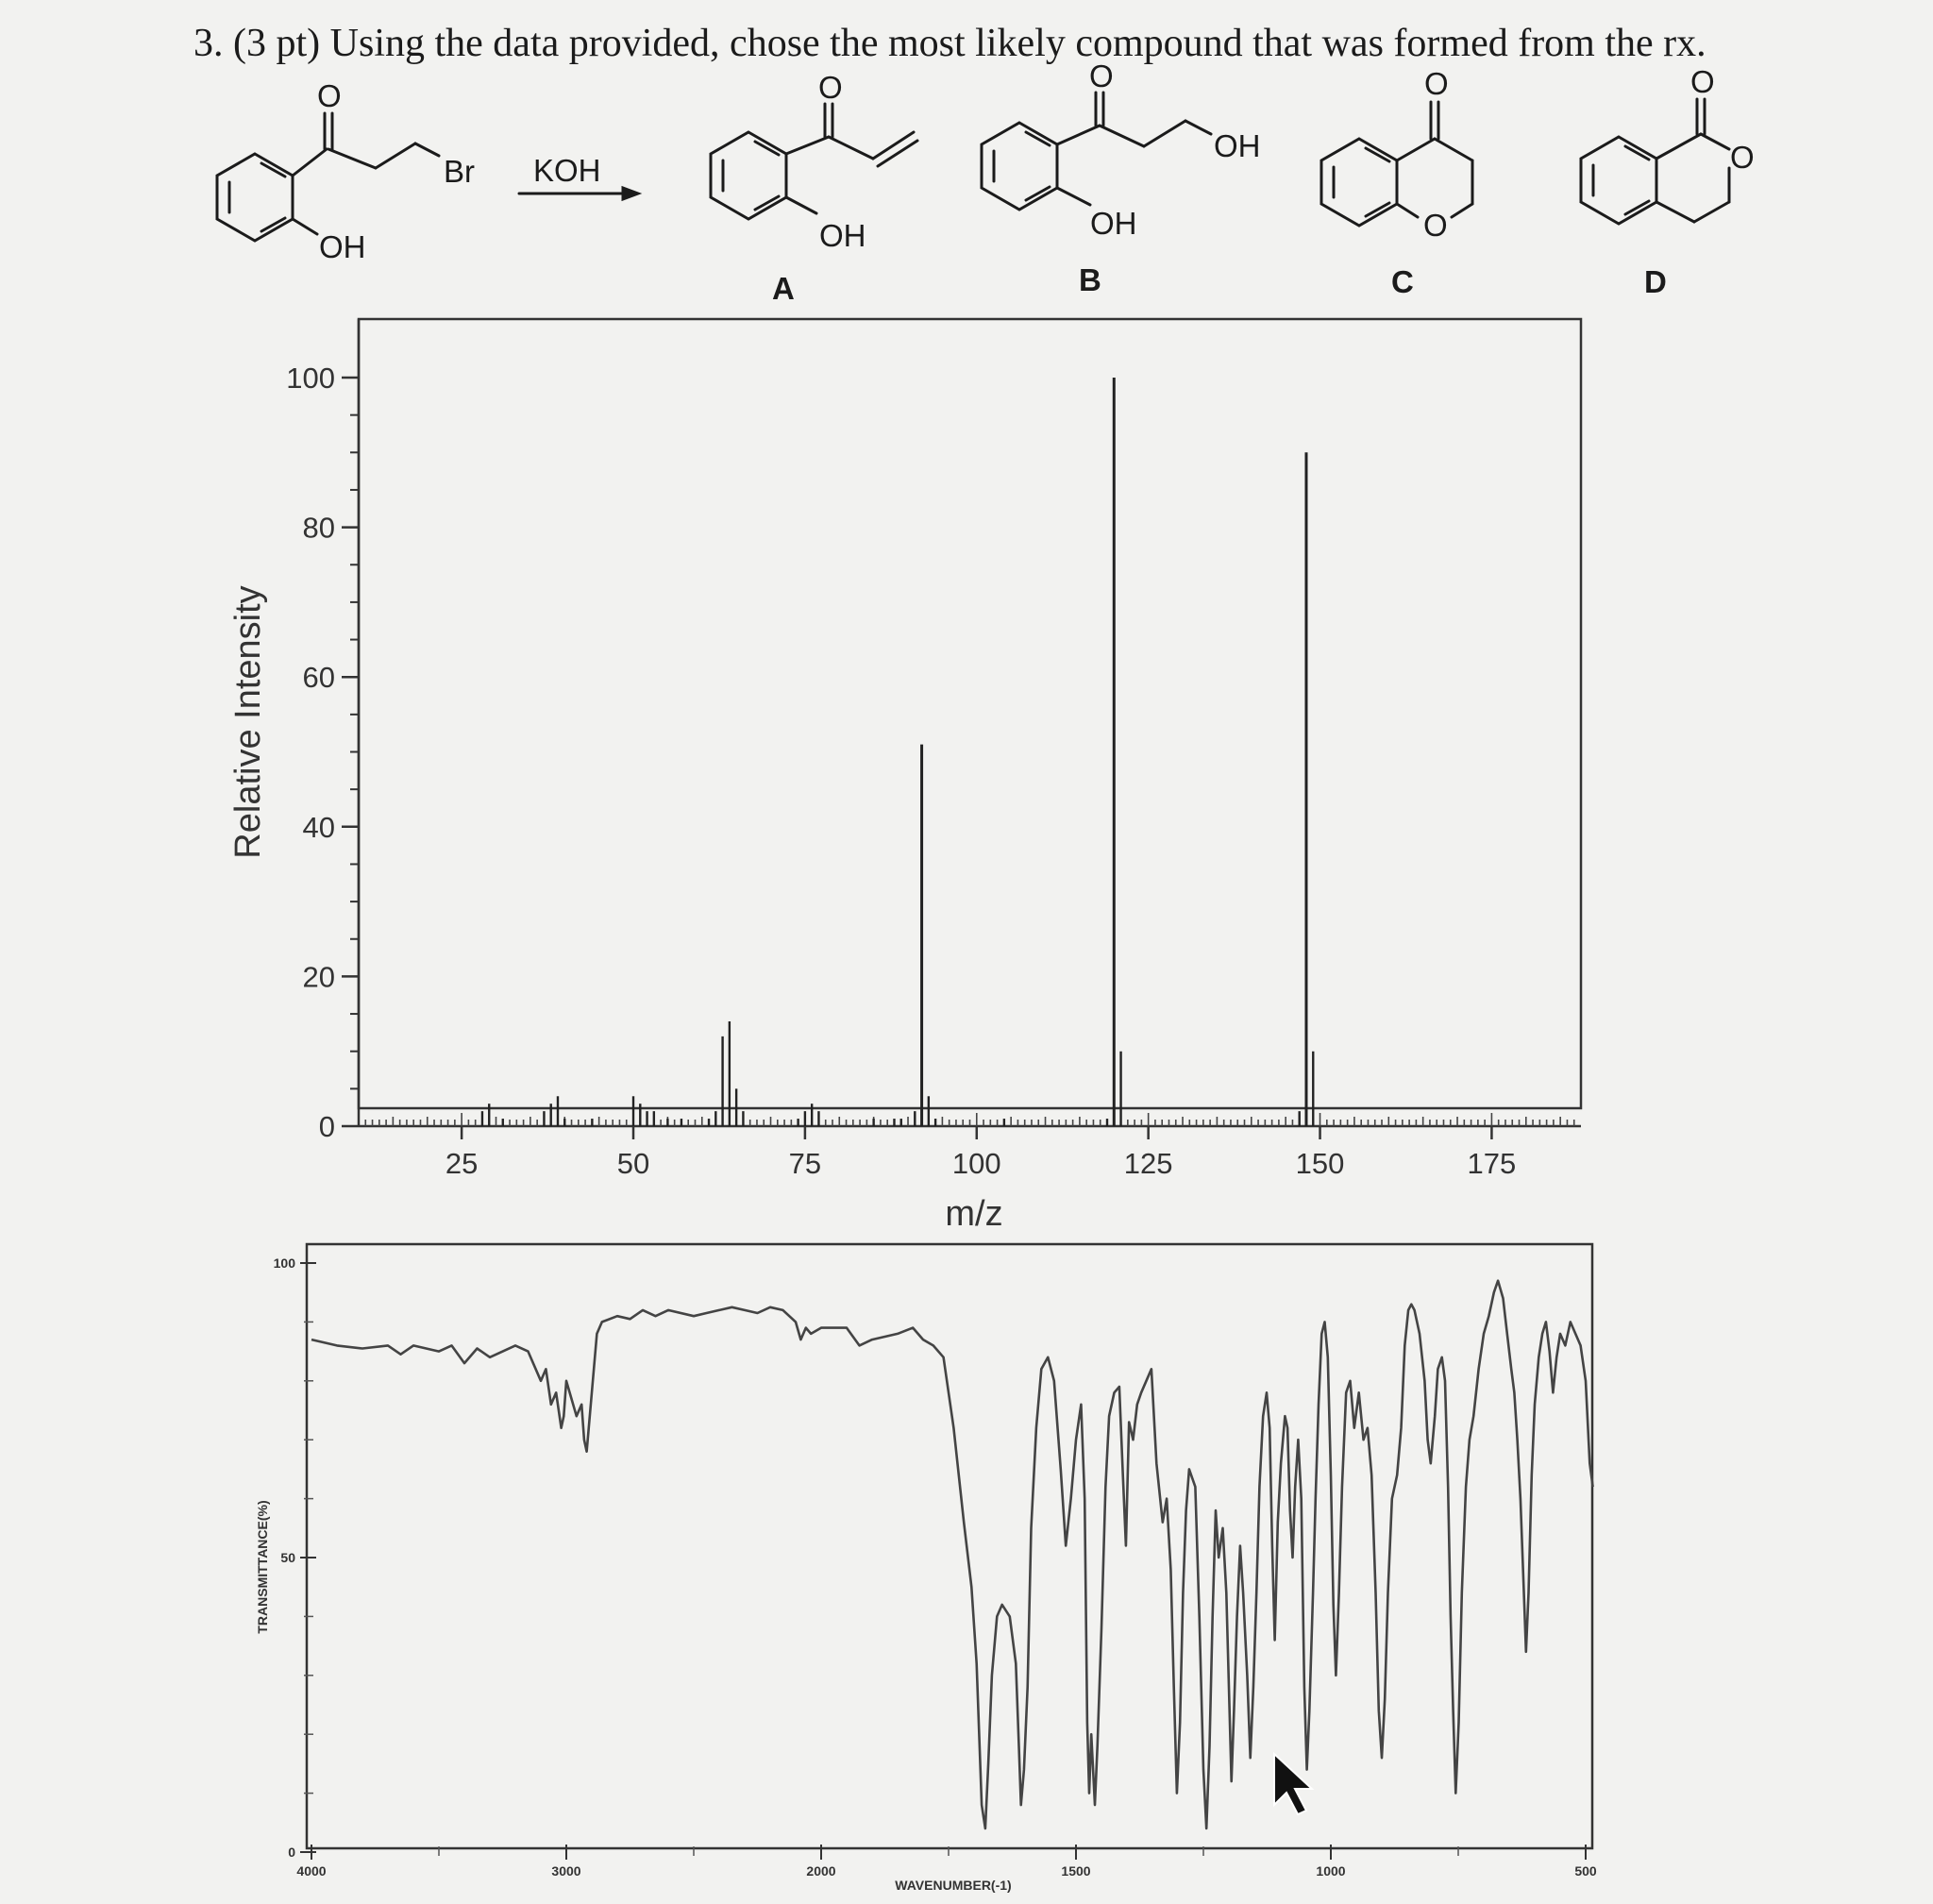 The width and height of the screenshot is (1933, 1904). I want to click on ms-y-ticks: 0 20 40 60 80 100, so click(322, 752).